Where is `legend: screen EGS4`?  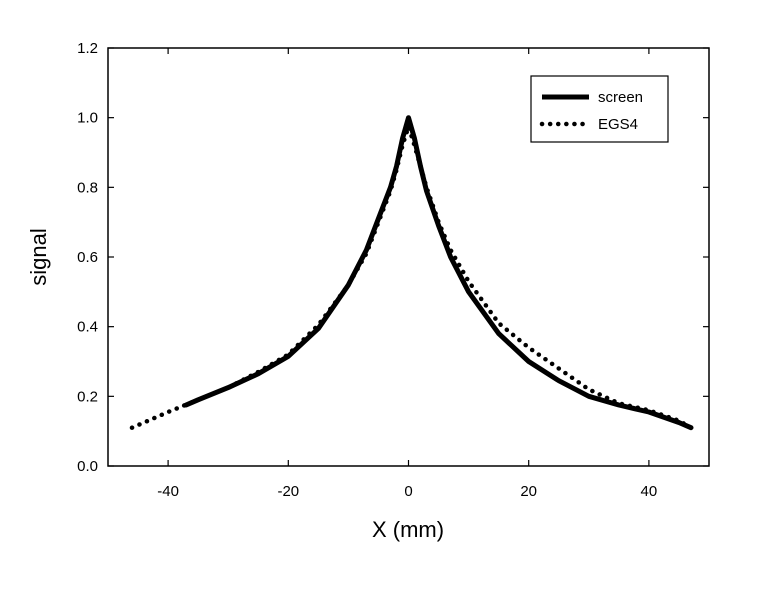 legend: screen EGS4 is located at coordinates (599, 109).